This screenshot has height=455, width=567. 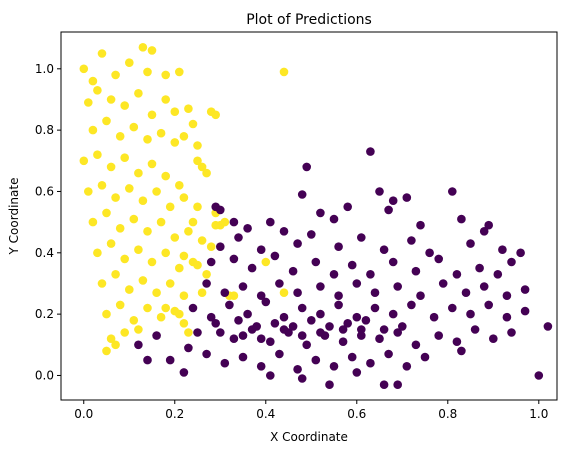 I want to click on chart-title: Plot of Predictions, so click(x=309, y=20).